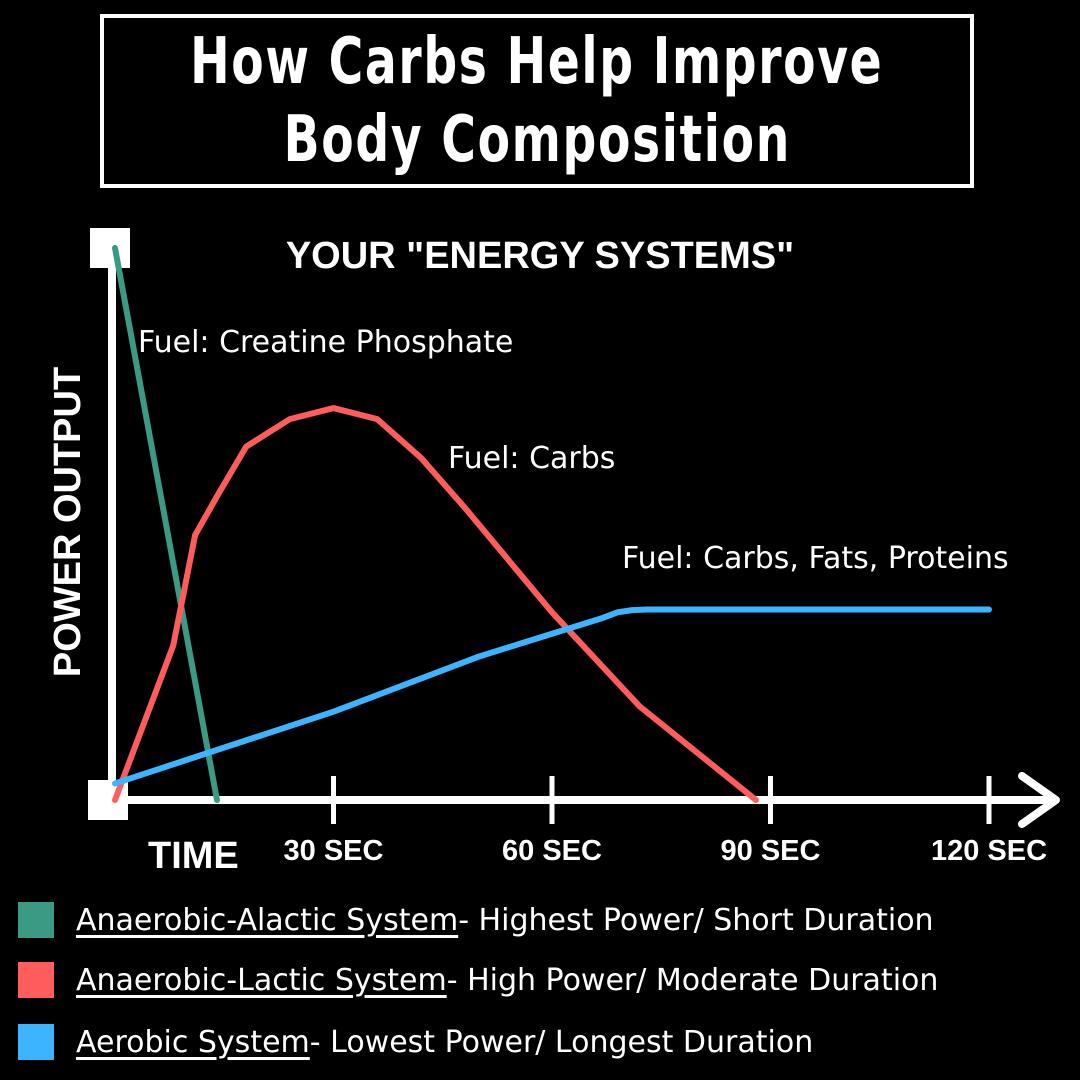 The height and width of the screenshot is (1080, 1080). What do you see at coordinates (537, 101) in the screenshot?
I see `title-box: How Carbs Help Improve Body Composition` at bounding box center [537, 101].